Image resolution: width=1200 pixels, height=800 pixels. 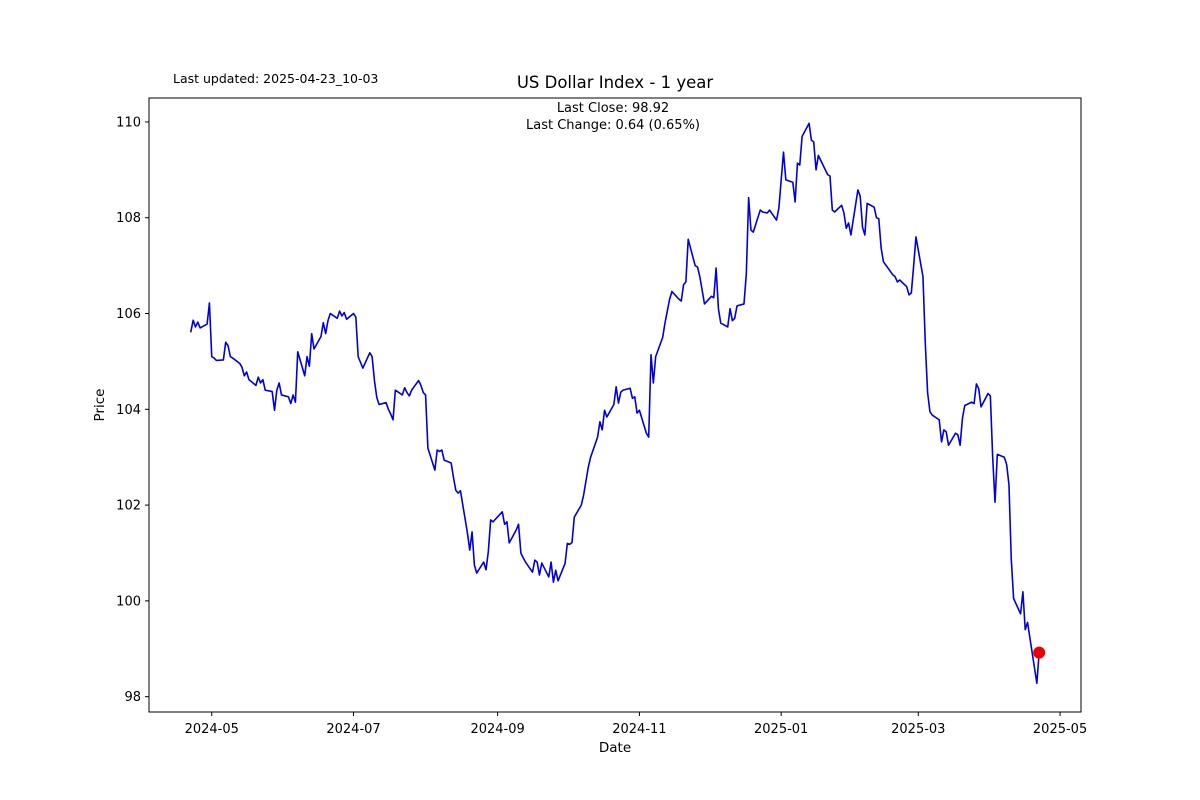 I want to click on x-tick-label: 2024-05, so click(x=212, y=729).